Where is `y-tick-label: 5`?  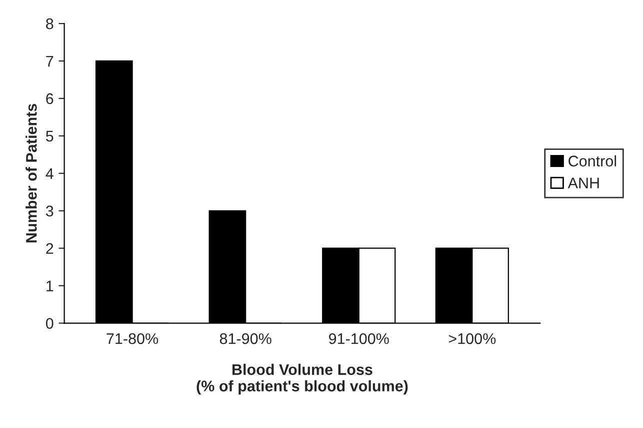 y-tick-label: 5 is located at coordinates (50, 136).